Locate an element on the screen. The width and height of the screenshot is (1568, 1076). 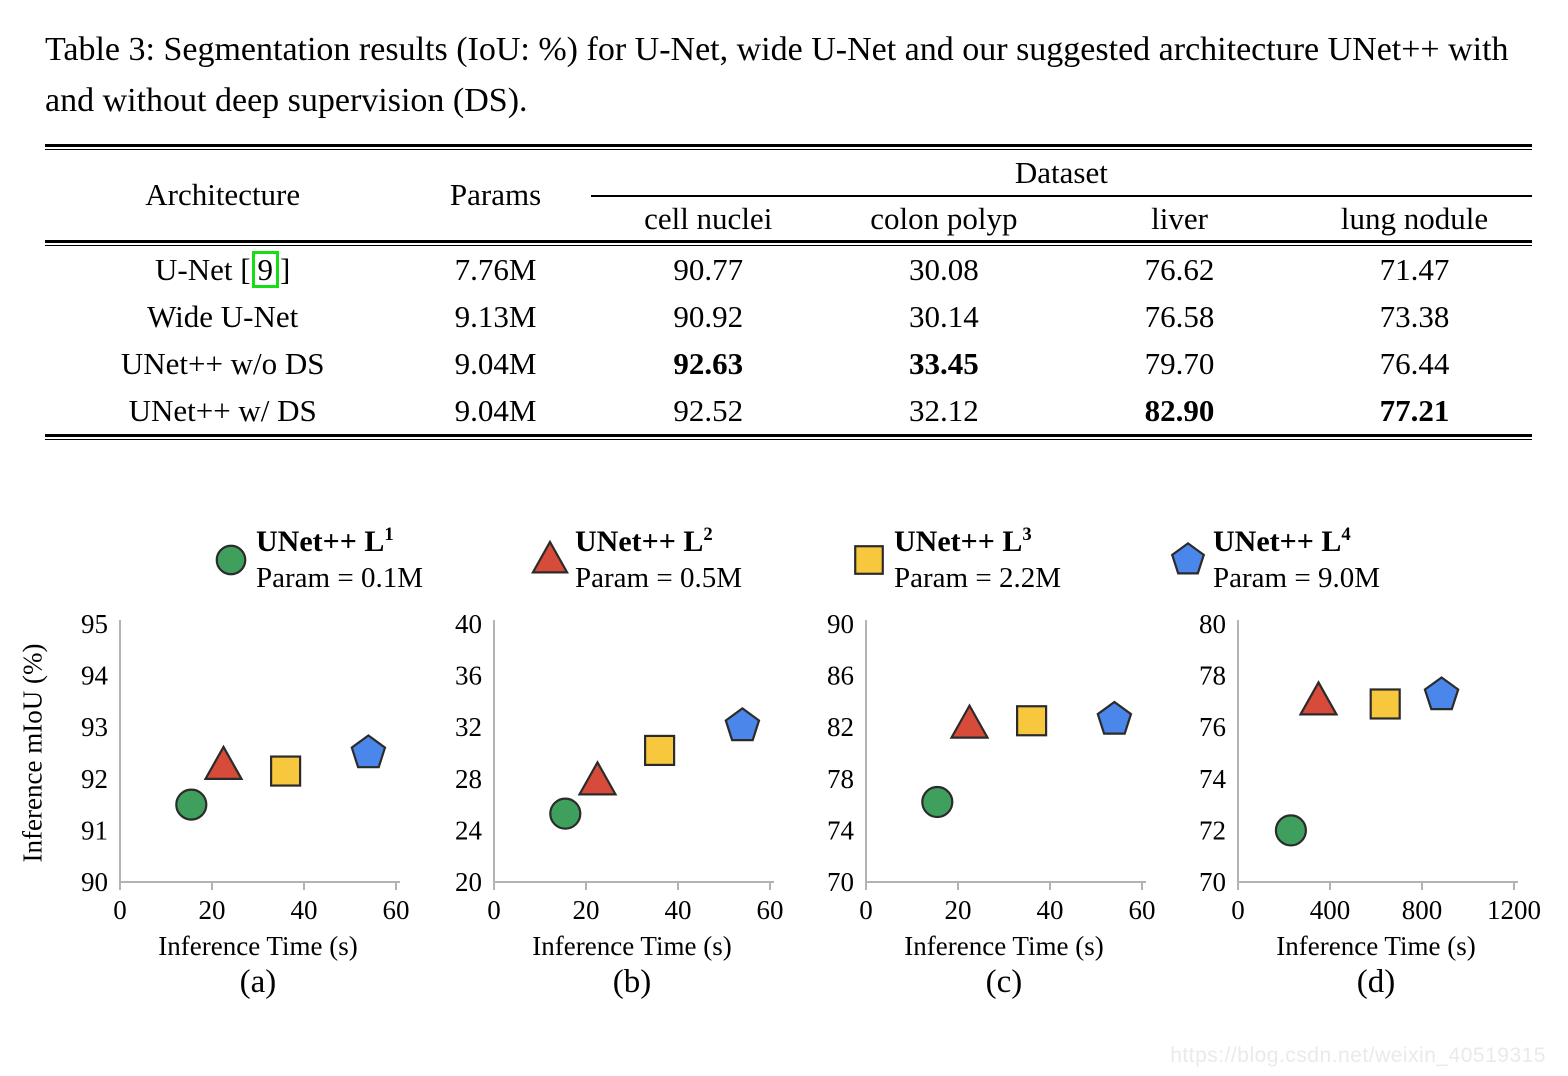
svg-text: 32 is located at coordinates (468, 727).